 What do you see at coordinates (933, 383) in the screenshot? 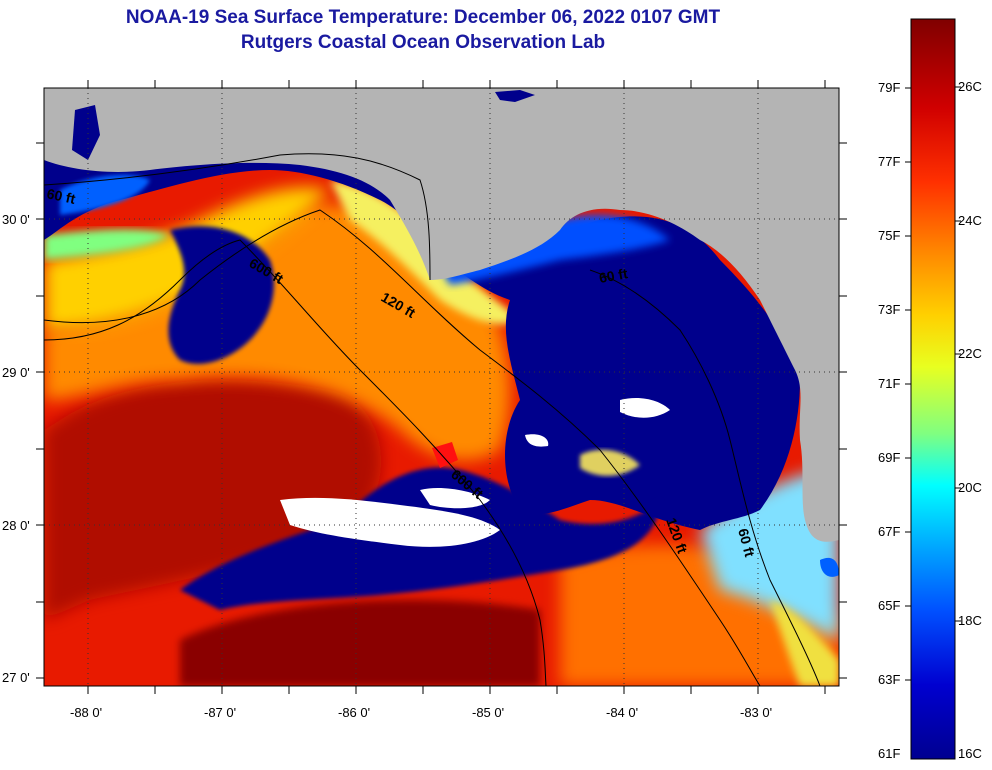
I see `colorbar-ticks` at bounding box center [933, 383].